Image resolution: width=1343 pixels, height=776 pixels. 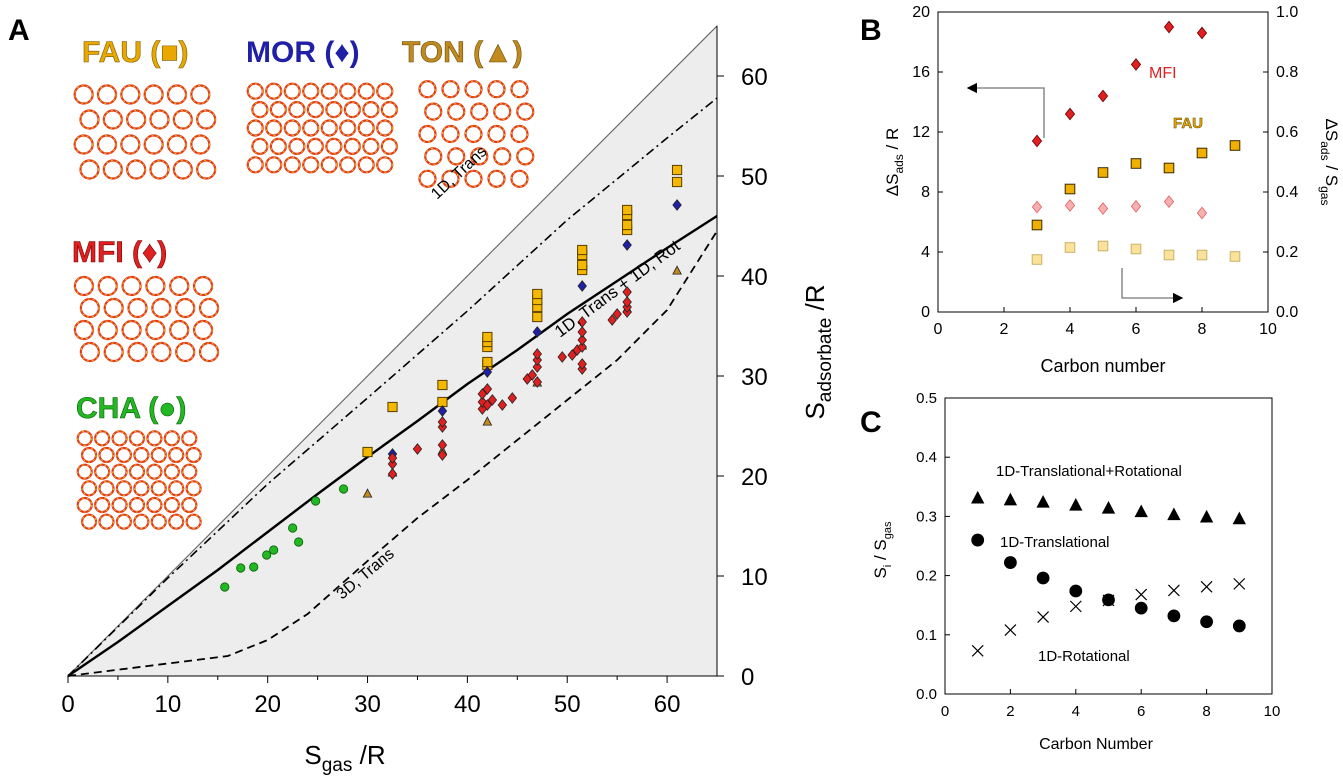 What do you see at coordinates (1141, 711) in the screenshot?
I see `panel-c-x-tick-label: 6` at bounding box center [1141, 711].